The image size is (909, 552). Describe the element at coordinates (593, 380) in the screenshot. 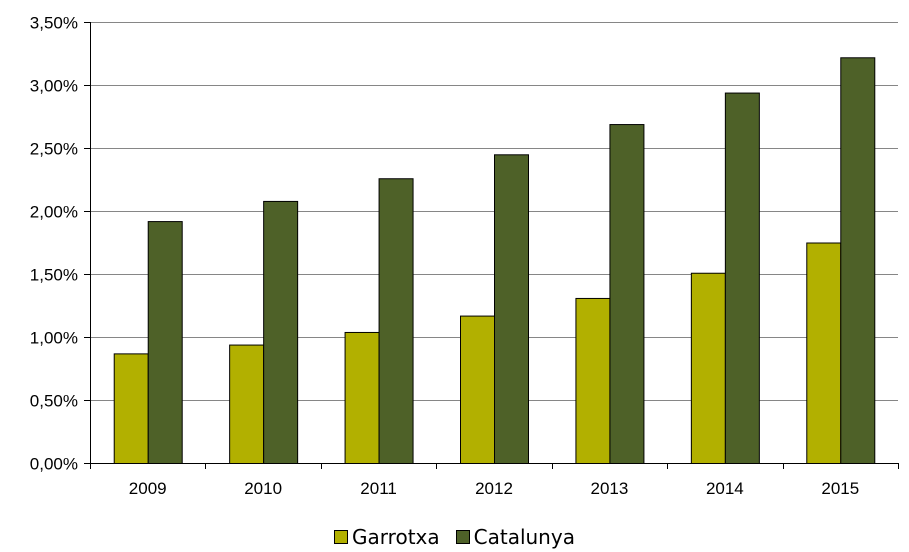

I see `bar-garrotxa-2013` at that location.